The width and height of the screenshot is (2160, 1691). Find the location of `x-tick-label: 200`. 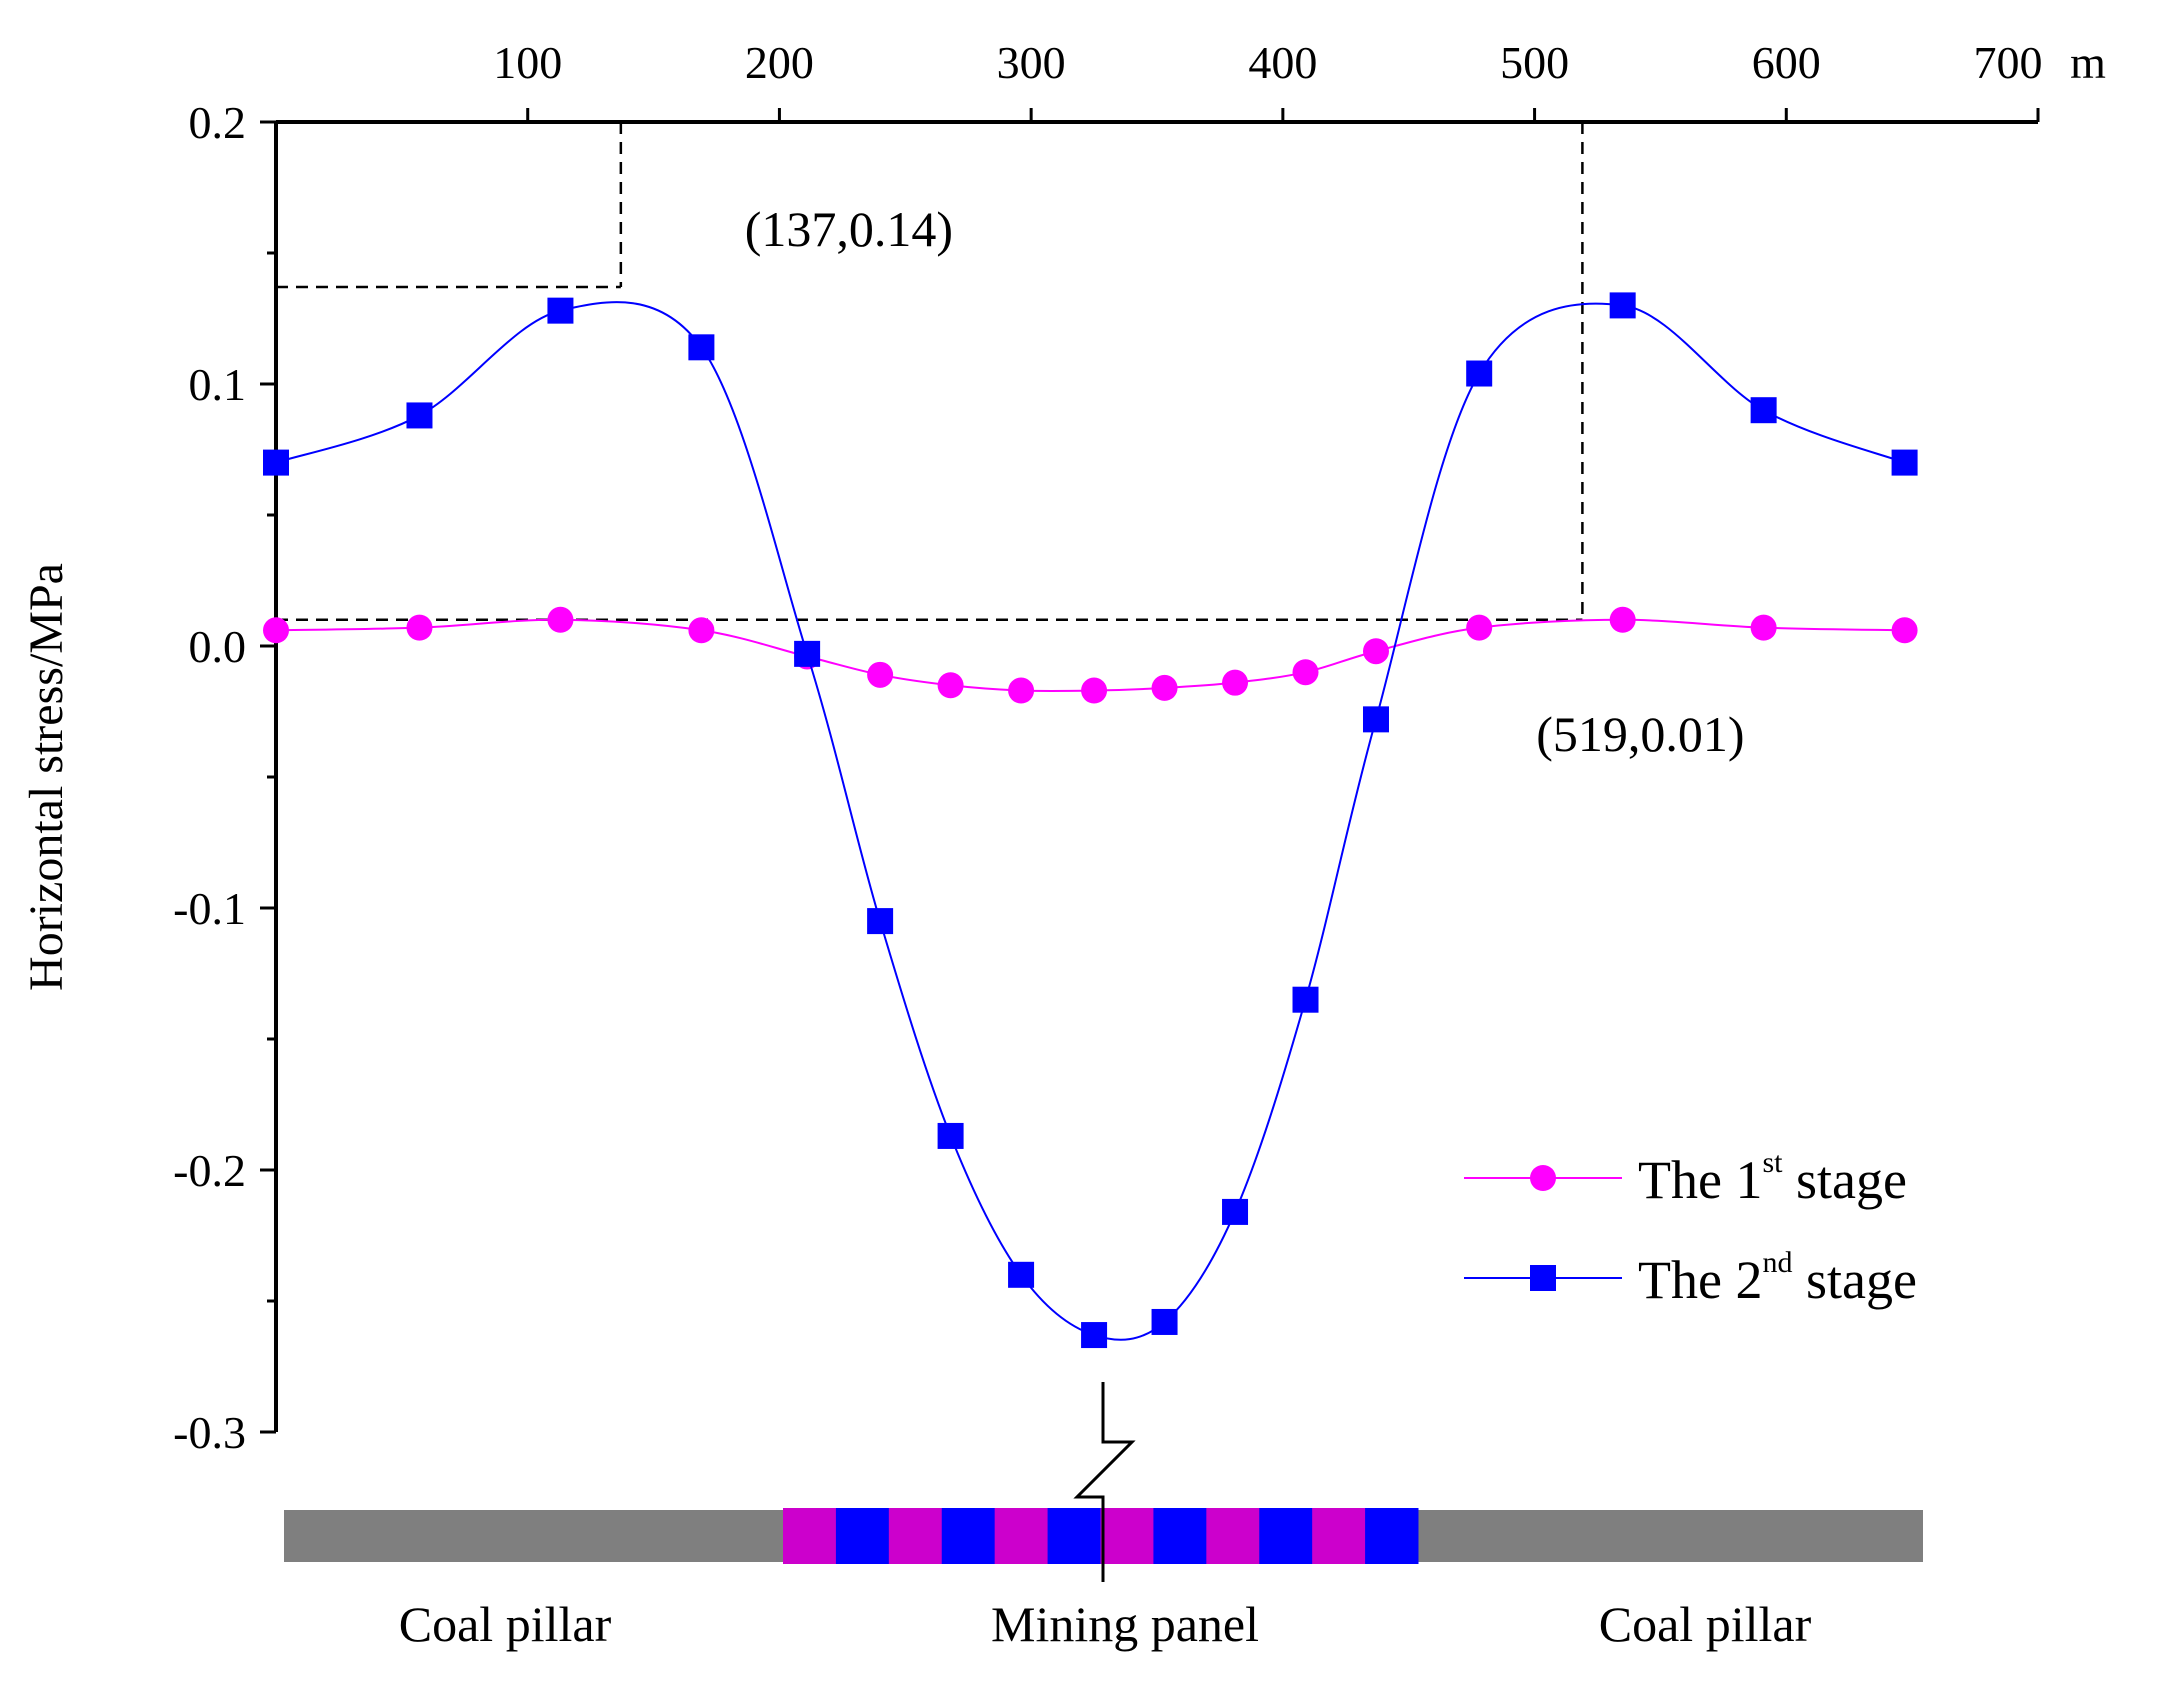

x-tick-label: 200 is located at coordinates (779, 62).